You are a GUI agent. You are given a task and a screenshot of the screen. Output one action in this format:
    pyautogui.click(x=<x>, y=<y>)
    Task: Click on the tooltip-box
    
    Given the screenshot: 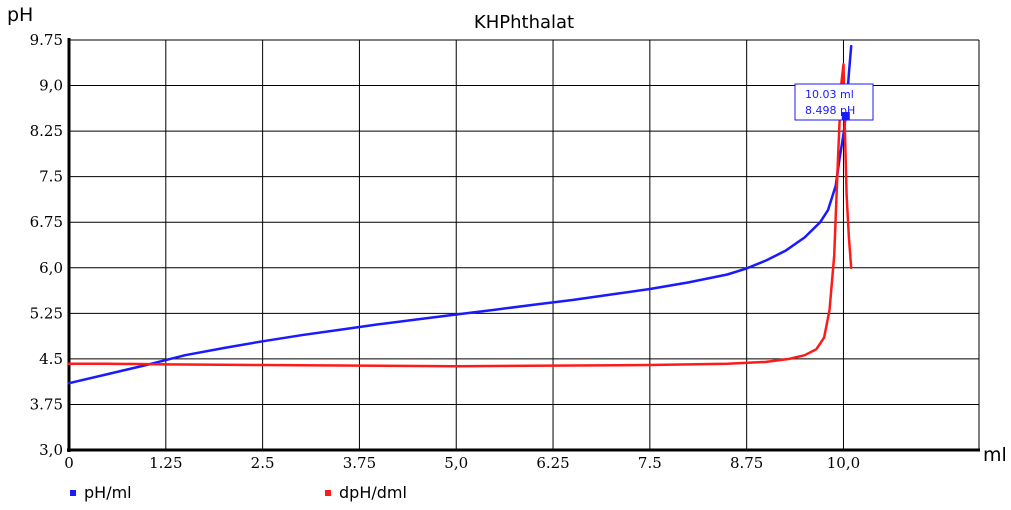 What is the action you would take?
    pyautogui.click(x=834, y=102)
    